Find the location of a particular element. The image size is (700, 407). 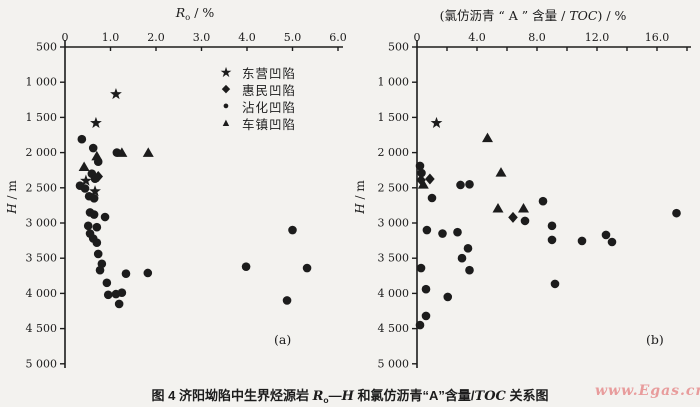

x-tick-label: 2.0 is located at coordinates (156, 37).